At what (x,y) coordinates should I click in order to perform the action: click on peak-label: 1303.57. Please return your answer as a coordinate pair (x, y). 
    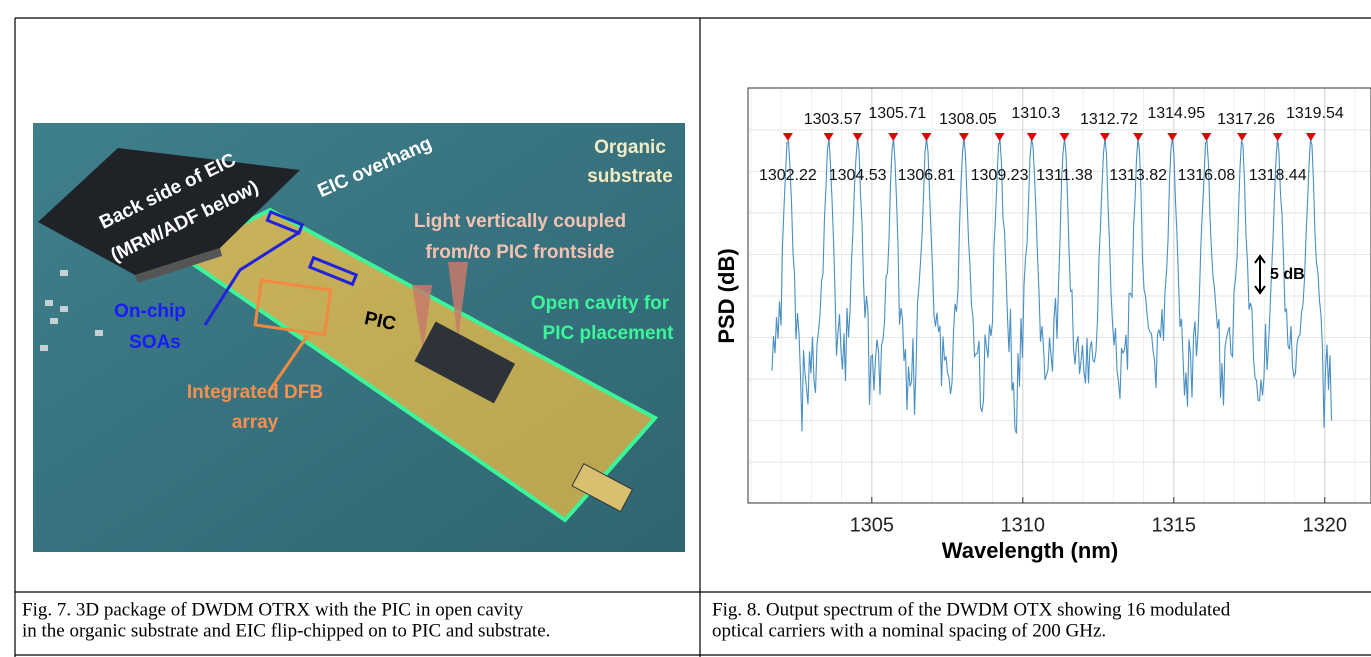
    Looking at the image, I should click on (833, 119).